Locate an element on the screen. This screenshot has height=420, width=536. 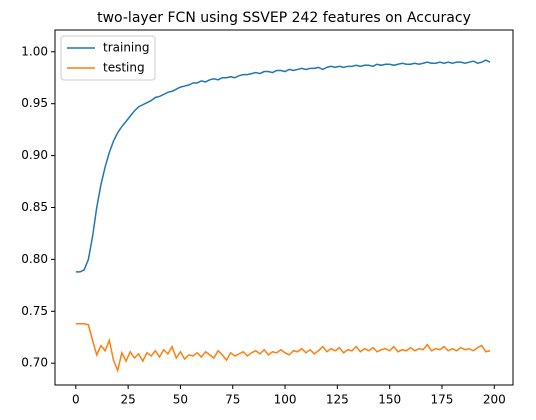
x-tick-label: 0 is located at coordinates (76, 400).